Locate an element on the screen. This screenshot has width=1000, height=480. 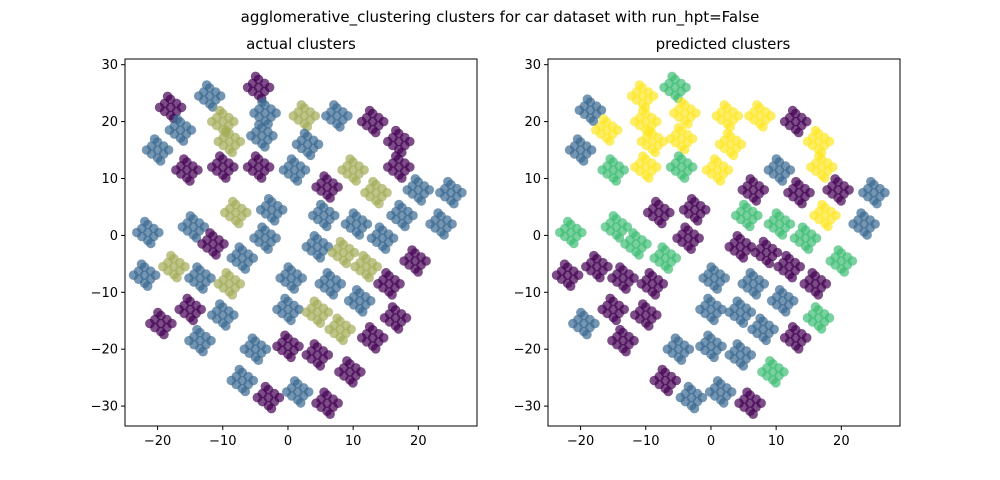
actual-clusters-x-axis: −20 −10 0 10 20 is located at coordinates (285, 437).